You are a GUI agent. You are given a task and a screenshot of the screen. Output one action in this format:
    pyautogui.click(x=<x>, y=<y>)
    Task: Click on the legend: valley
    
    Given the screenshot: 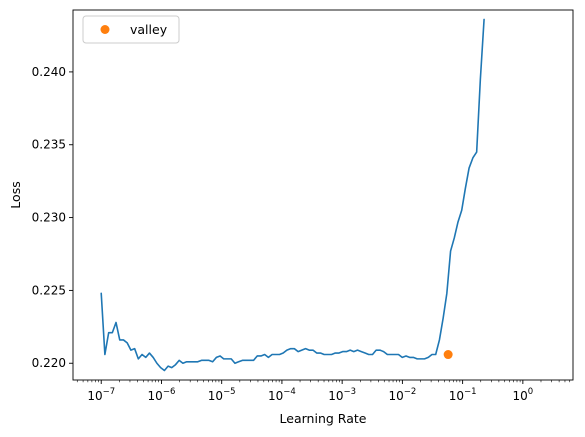 What is the action you would take?
    pyautogui.click(x=131, y=29)
    